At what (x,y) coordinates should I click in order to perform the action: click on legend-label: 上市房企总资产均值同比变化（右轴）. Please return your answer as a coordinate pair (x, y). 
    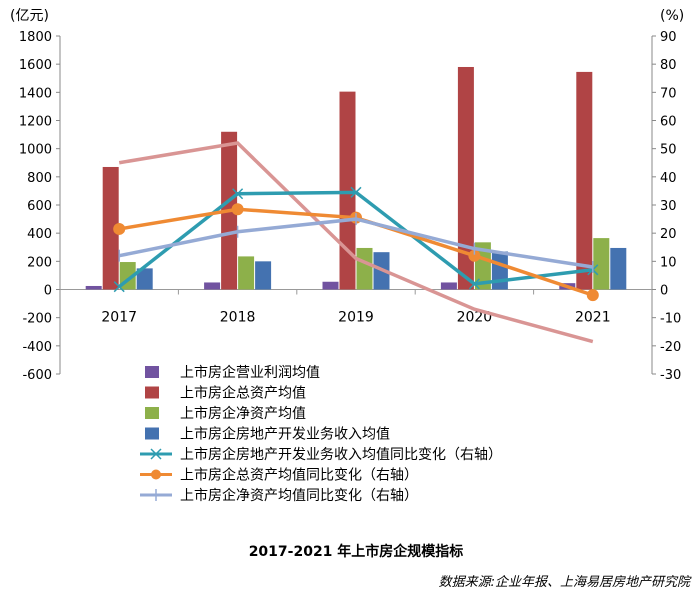
    Looking at the image, I should click on (299, 475).